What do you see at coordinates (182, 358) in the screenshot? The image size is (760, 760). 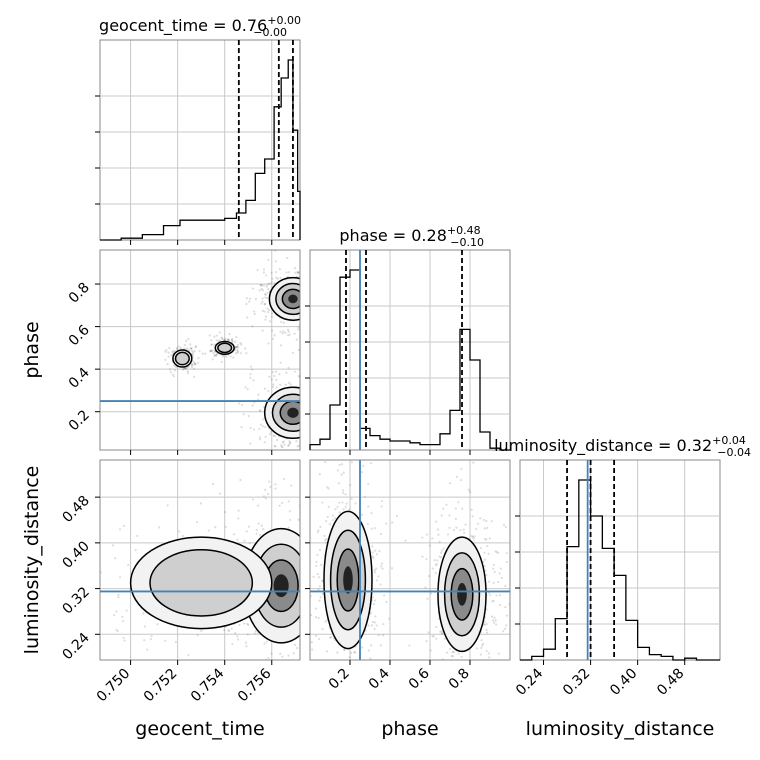 I see `geocent-phase-density-contour` at bounding box center [182, 358].